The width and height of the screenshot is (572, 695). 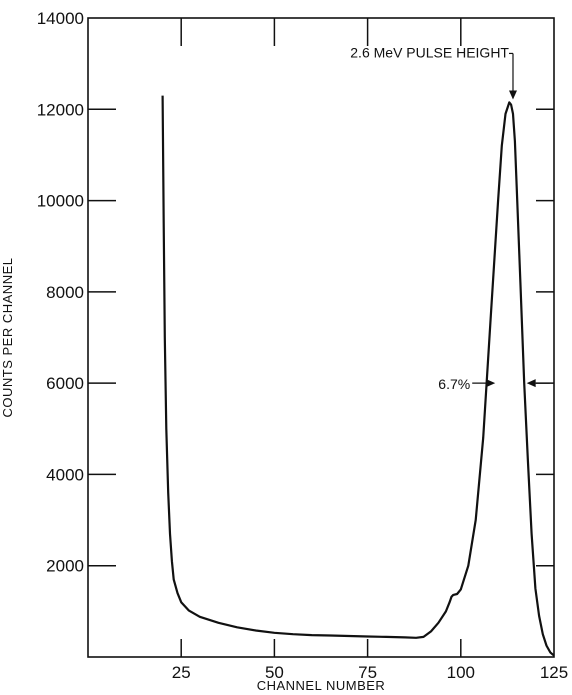 I want to click on fwhm-right-arrow, so click(x=531, y=383).